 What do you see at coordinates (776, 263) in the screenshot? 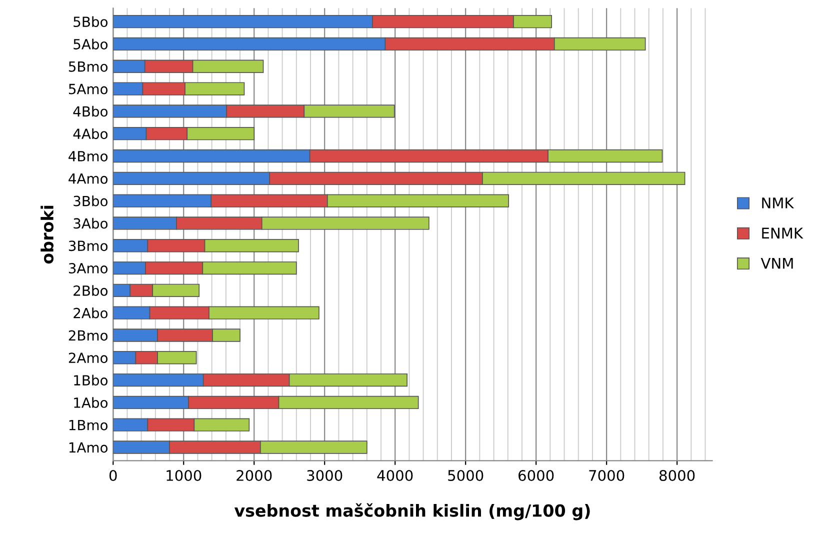
I see `legend-label: VNM` at bounding box center [776, 263].